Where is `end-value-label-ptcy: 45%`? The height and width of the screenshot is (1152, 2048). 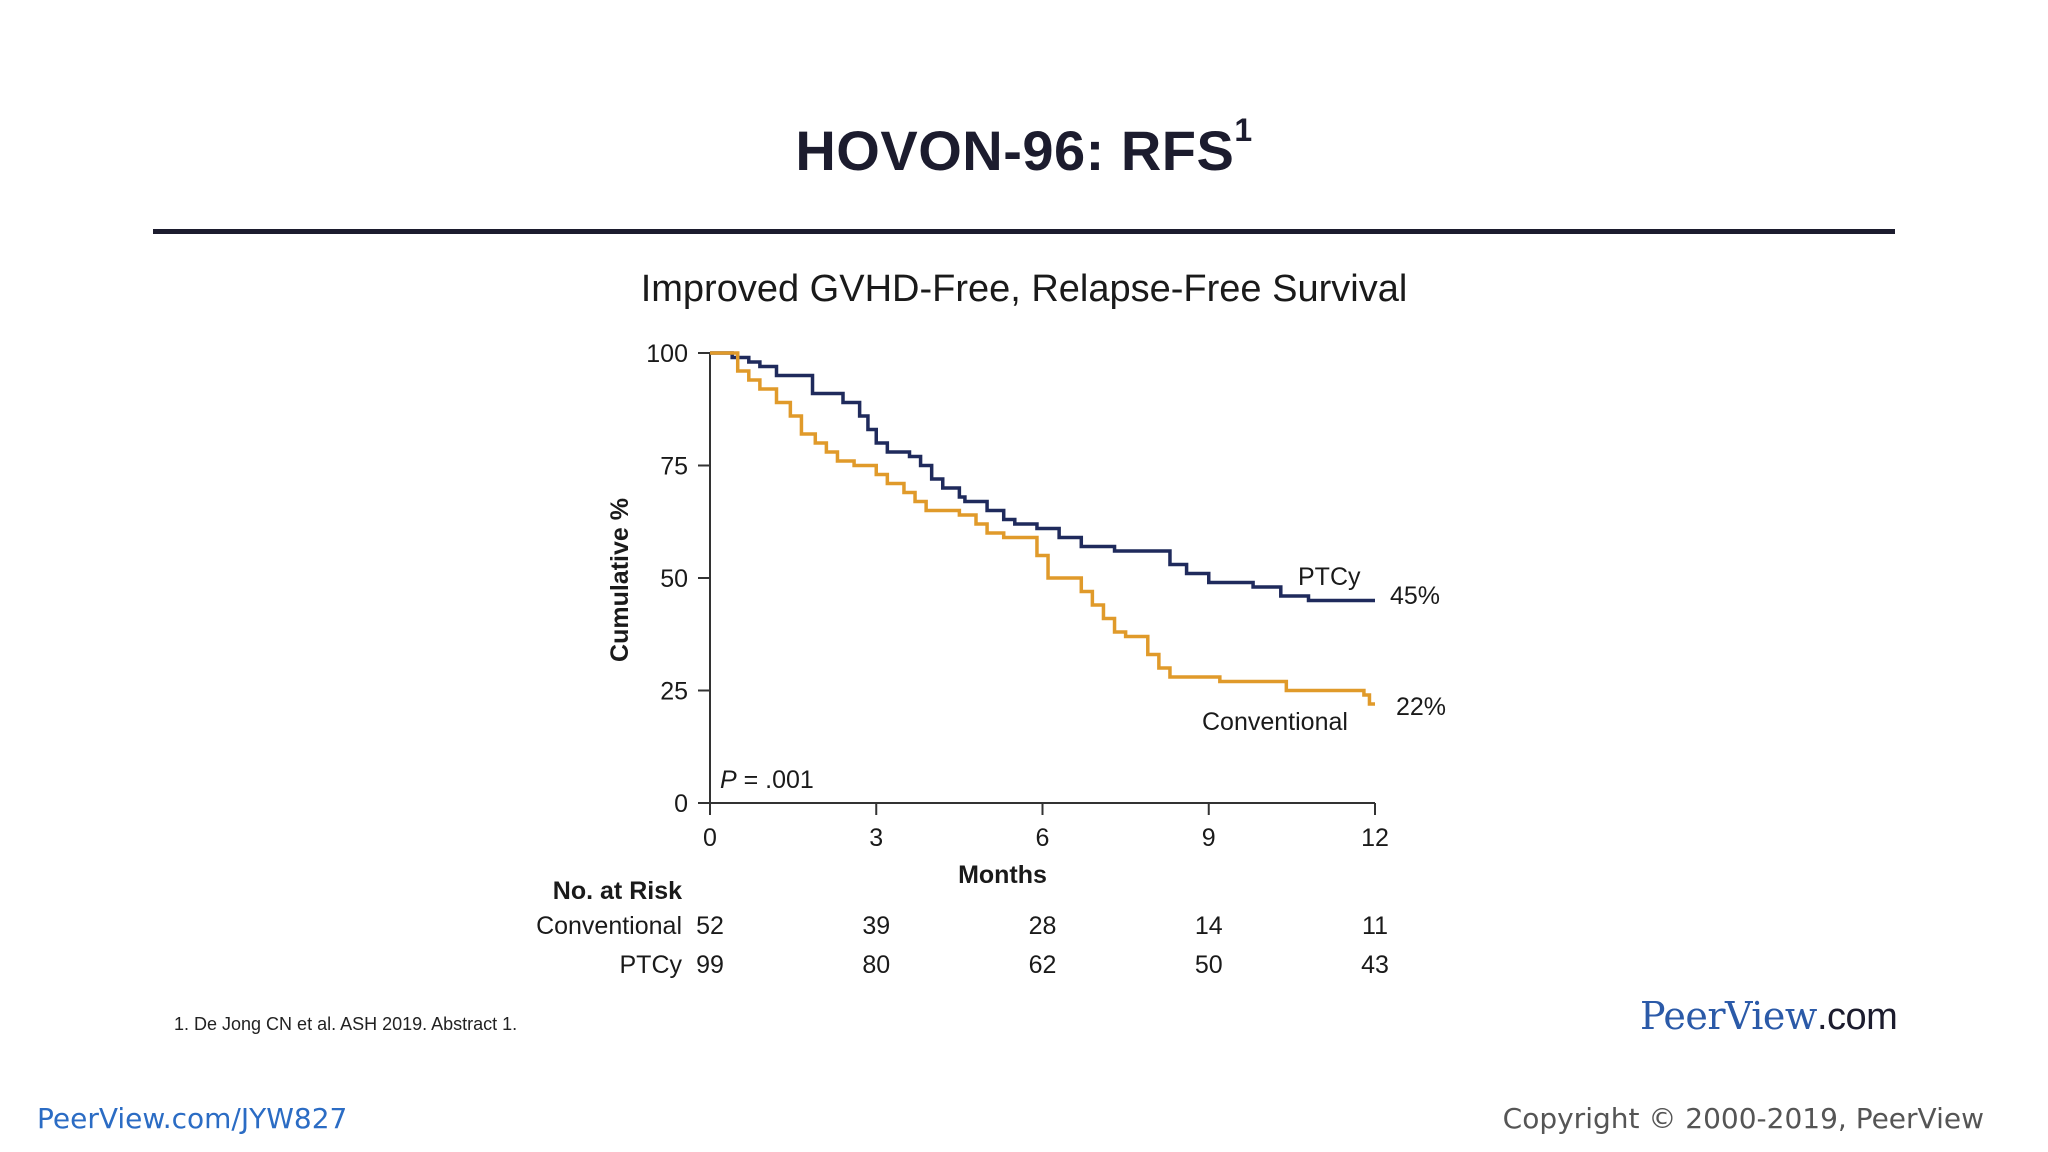 end-value-label-ptcy: 45% is located at coordinates (1415, 596).